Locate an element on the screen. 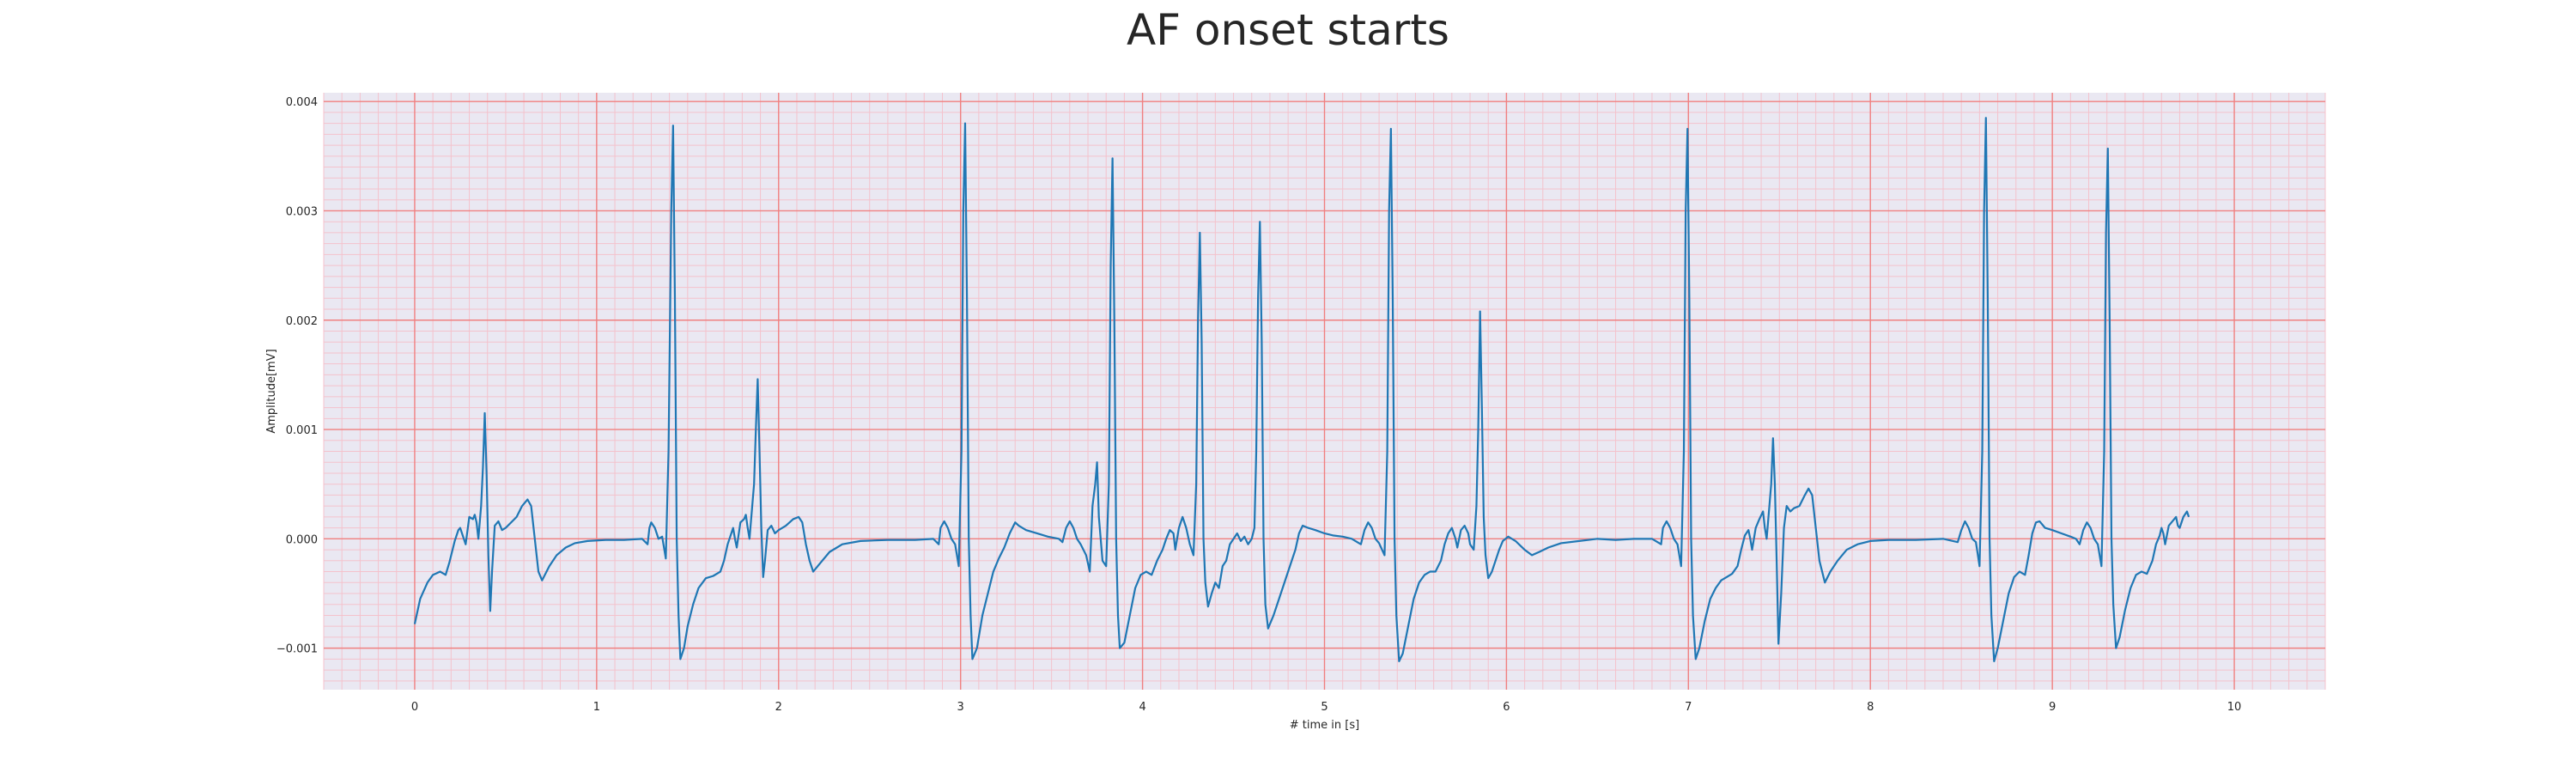 This screenshot has height=773, width=2576. x-tick-label: 9 is located at coordinates (2053, 707).